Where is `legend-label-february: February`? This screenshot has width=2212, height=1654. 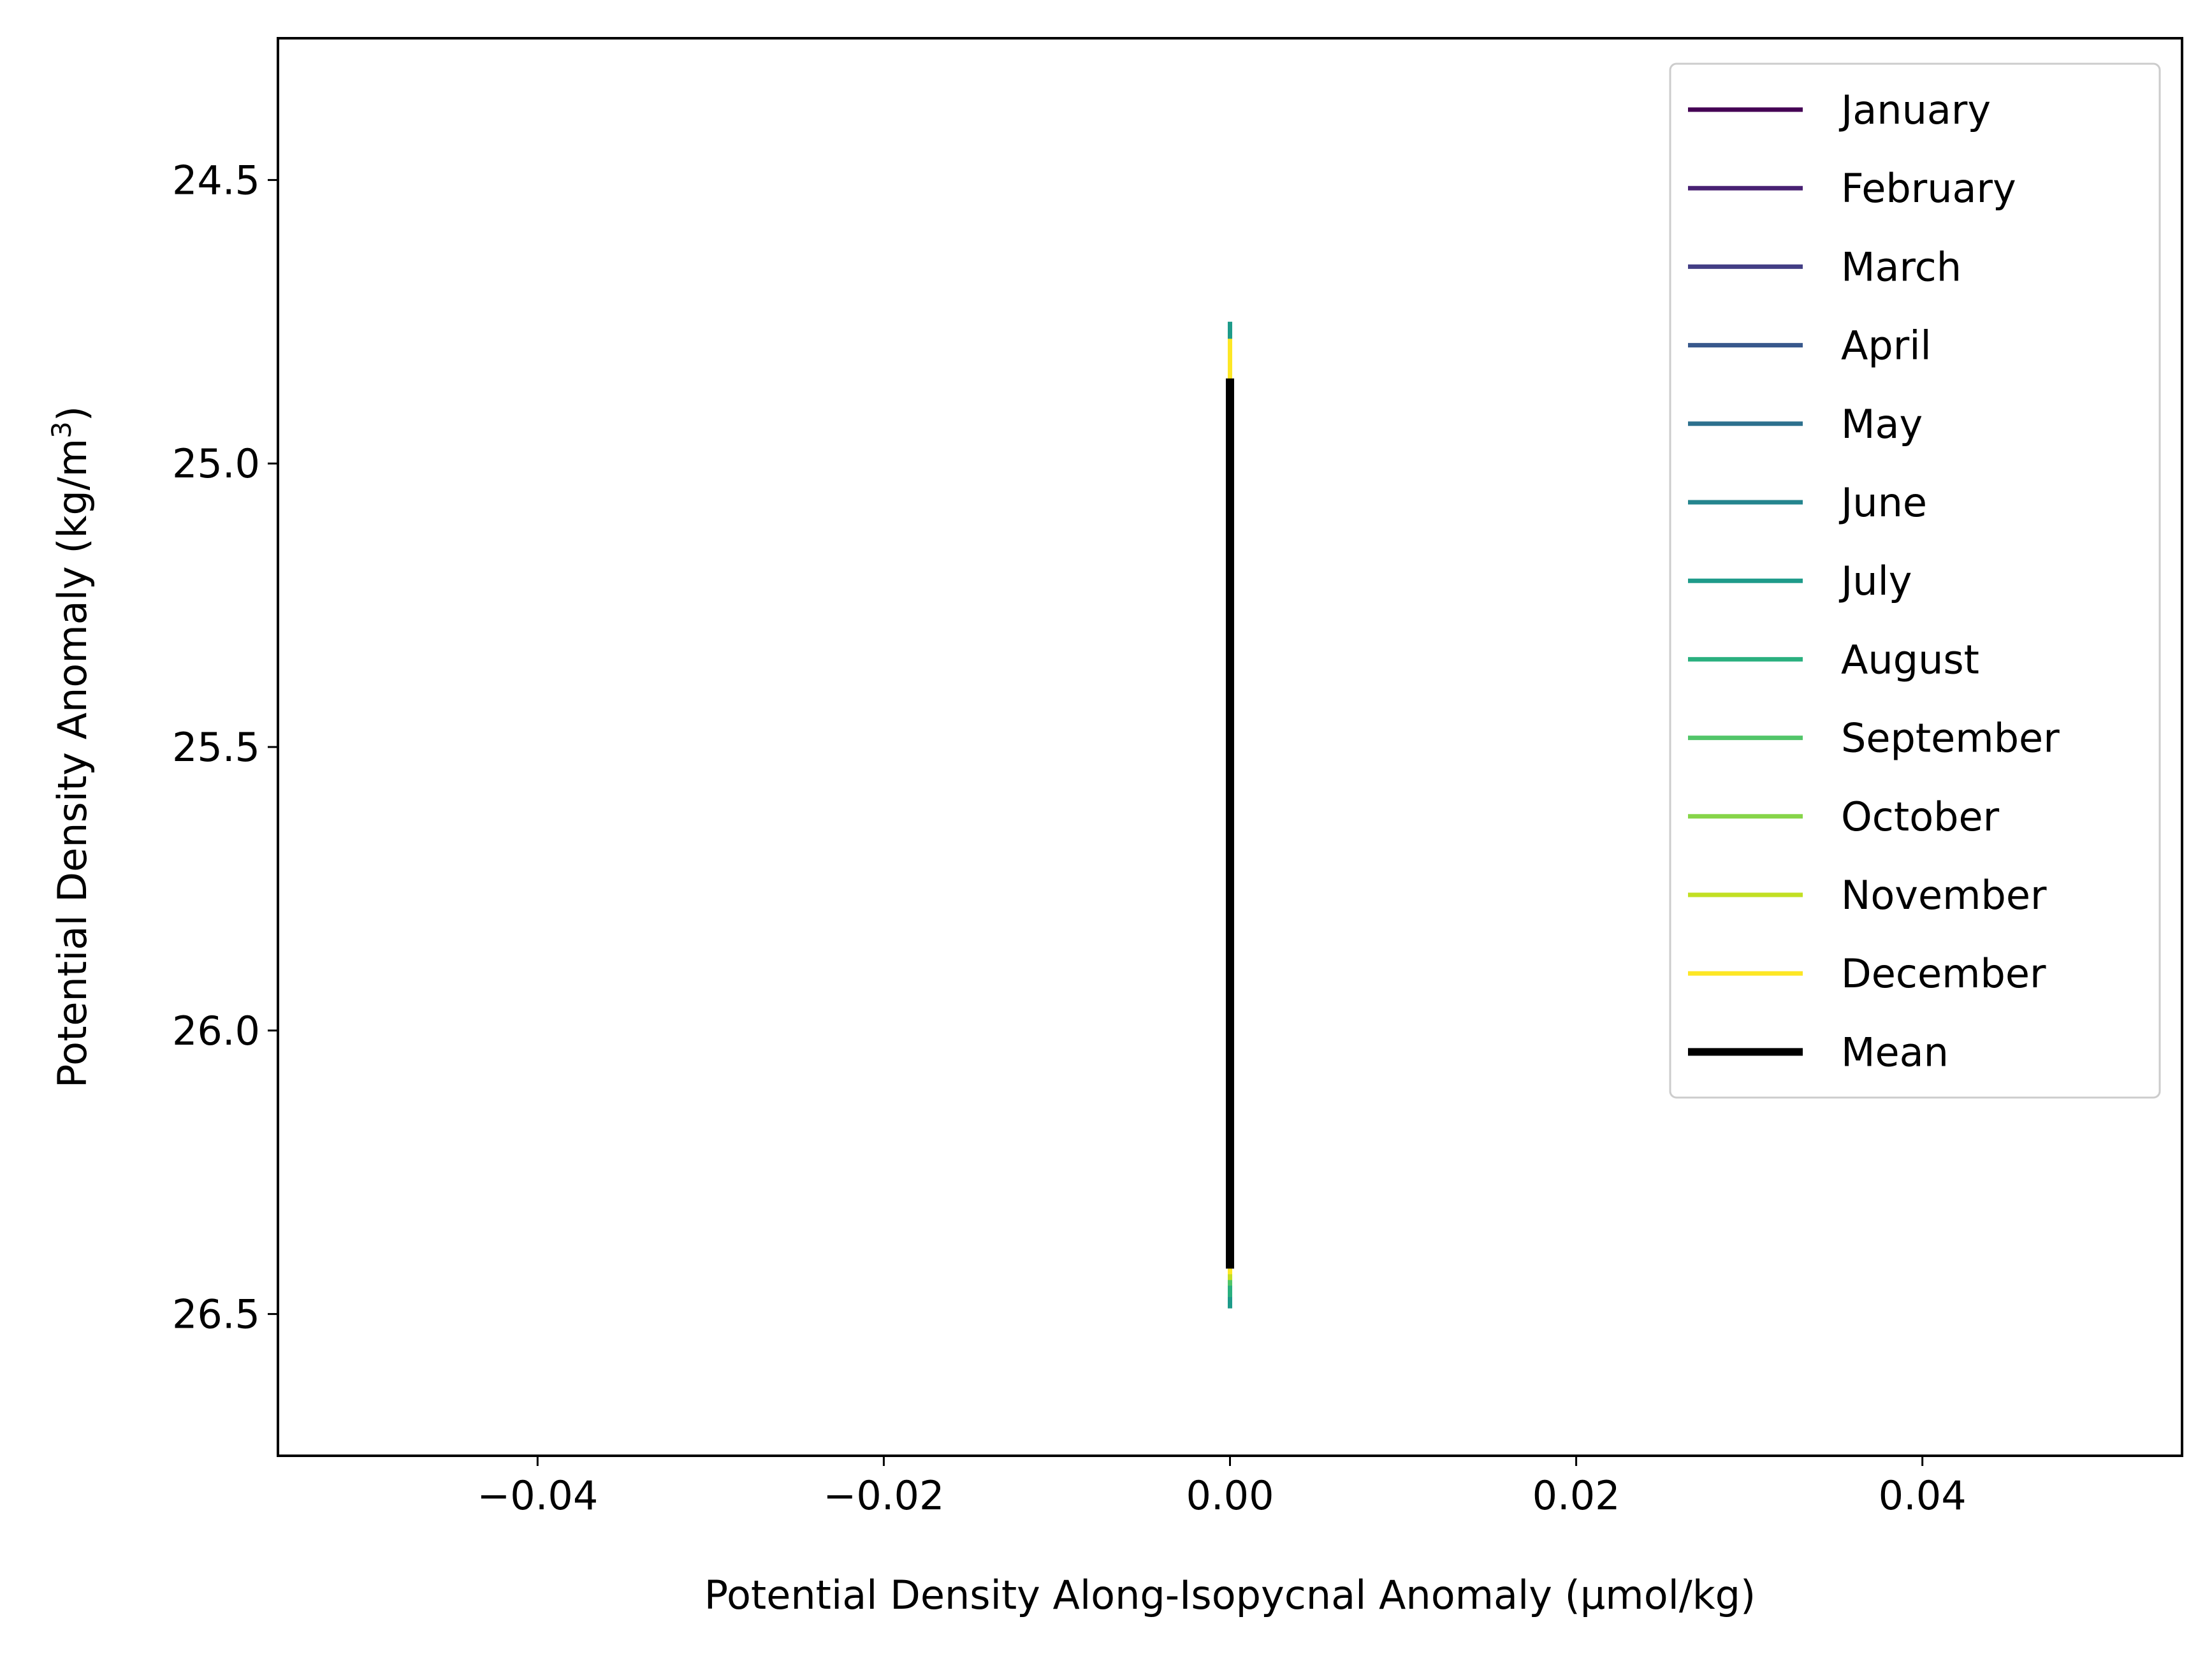
legend-label-february: February is located at coordinates (1928, 188).